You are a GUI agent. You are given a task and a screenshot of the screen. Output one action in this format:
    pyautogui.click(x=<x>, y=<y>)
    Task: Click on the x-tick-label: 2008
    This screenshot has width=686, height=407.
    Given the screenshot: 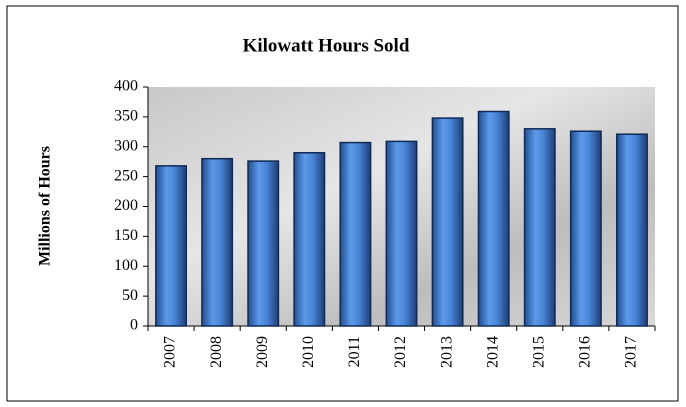 What is the action you would take?
    pyautogui.click(x=216, y=352)
    